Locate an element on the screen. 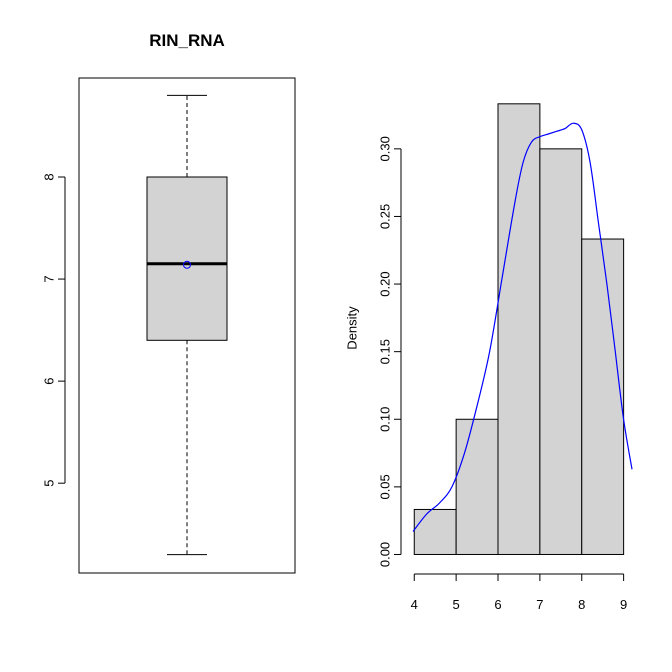 The height and width of the screenshot is (672, 672). histogram-y-tick-label: 0.15 is located at coordinates (385, 351).